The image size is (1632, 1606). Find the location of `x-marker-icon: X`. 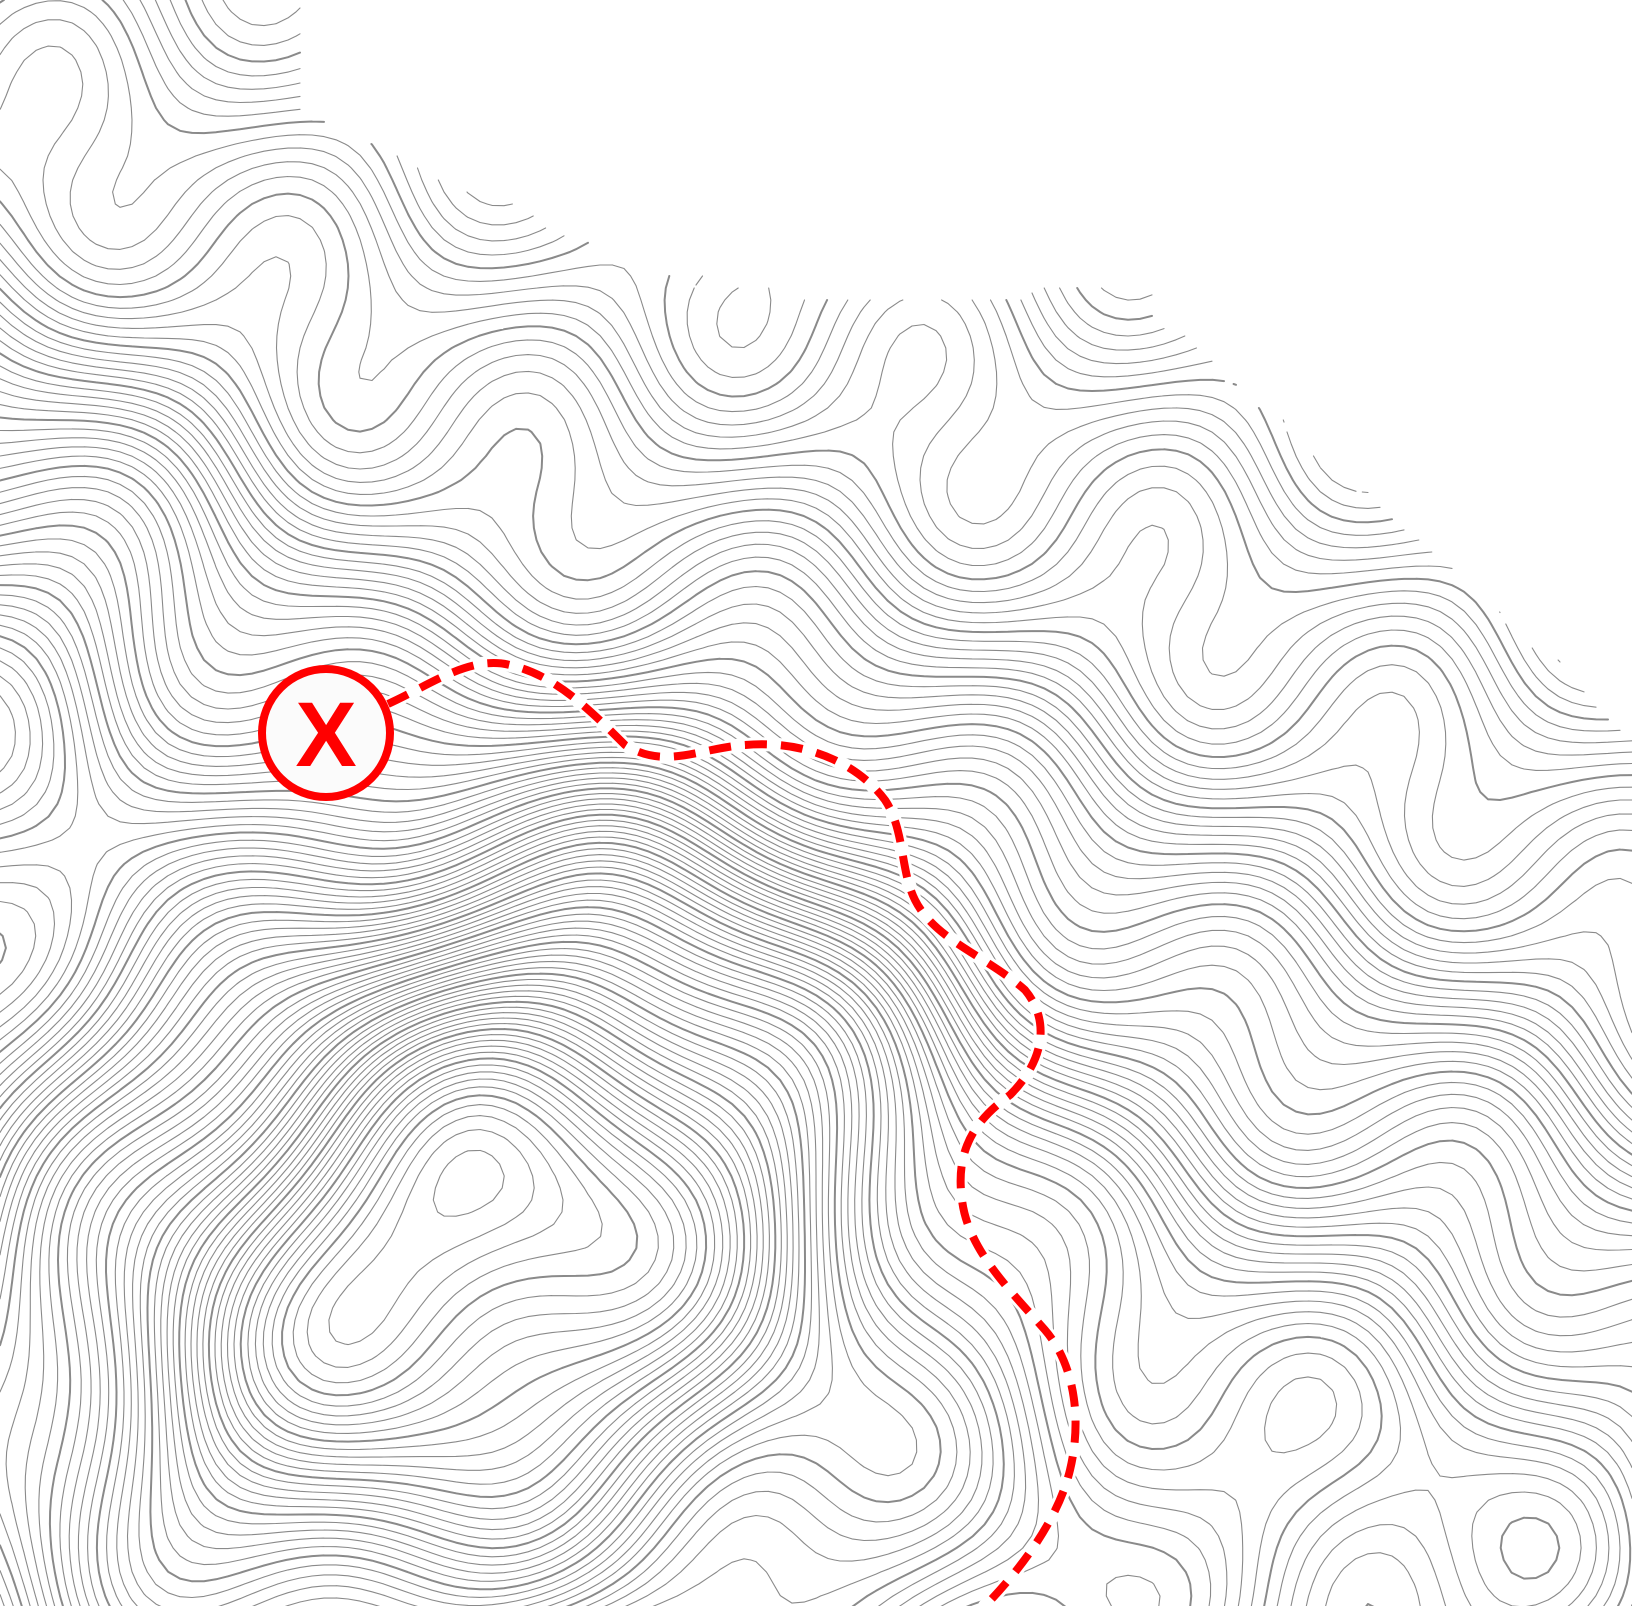

x-marker-icon: X is located at coordinates (326, 733).